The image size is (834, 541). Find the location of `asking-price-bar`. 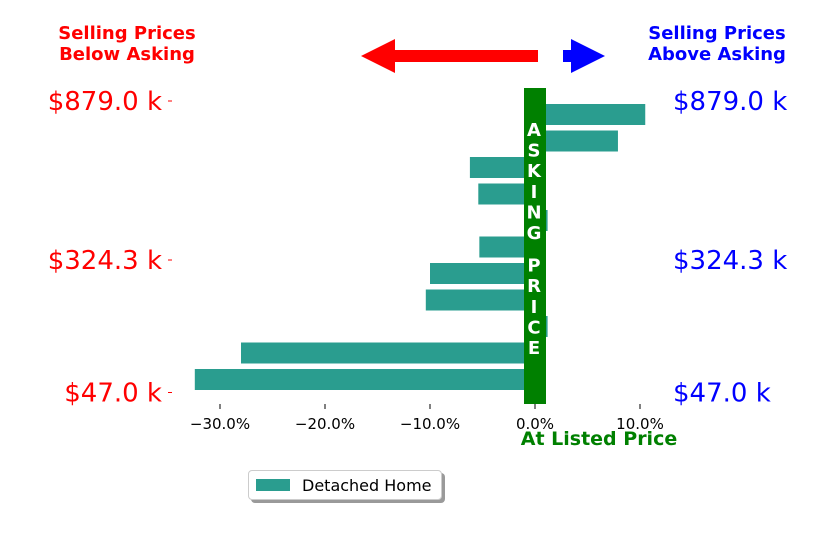

asking-price-bar is located at coordinates (535, 246).